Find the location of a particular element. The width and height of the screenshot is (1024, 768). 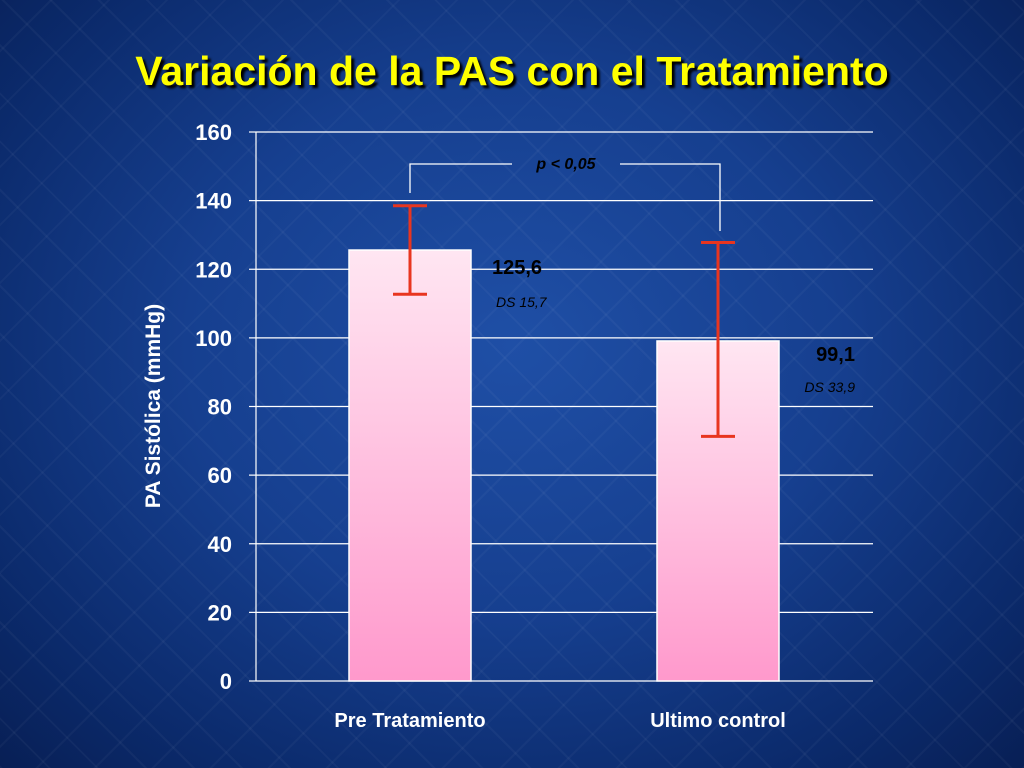

y-tick-label: 20 is located at coordinates (220, 612).